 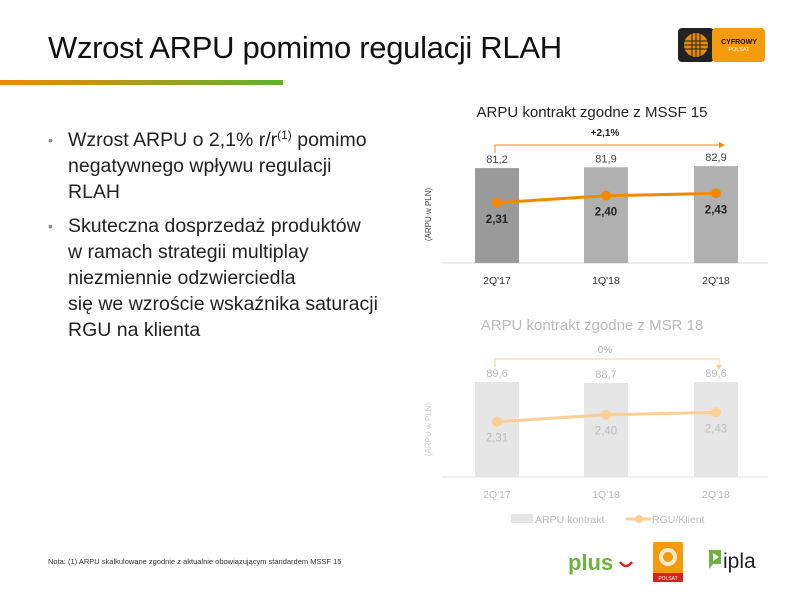 I want to click on plus-logo: plus, so click(x=590, y=562).